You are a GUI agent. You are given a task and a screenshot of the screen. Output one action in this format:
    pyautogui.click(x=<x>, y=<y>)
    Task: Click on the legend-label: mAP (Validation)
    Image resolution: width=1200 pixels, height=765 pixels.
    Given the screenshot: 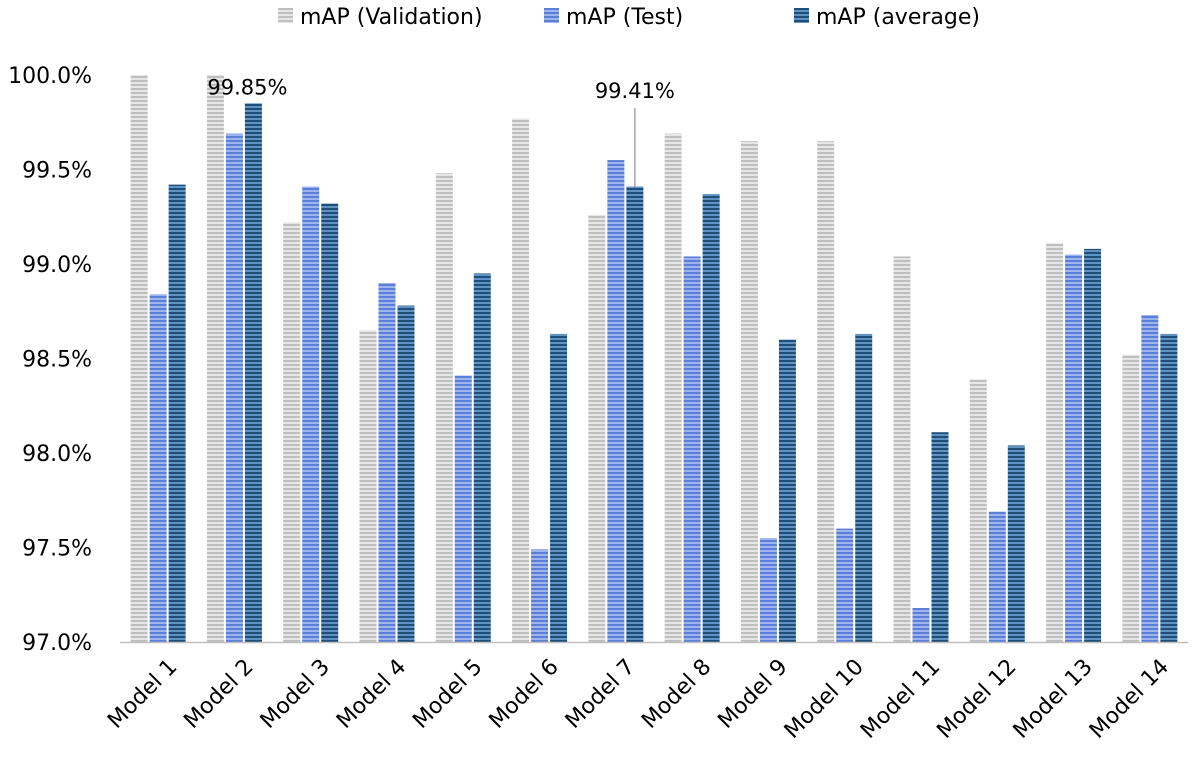 What is the action you would take?
    pyautogui.click(x=391, y=17)
    